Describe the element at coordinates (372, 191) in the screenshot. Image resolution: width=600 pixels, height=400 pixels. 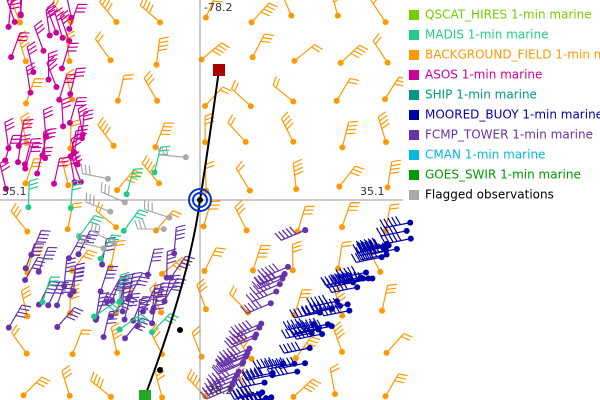
I see `axis-label: 35.1` at that location.